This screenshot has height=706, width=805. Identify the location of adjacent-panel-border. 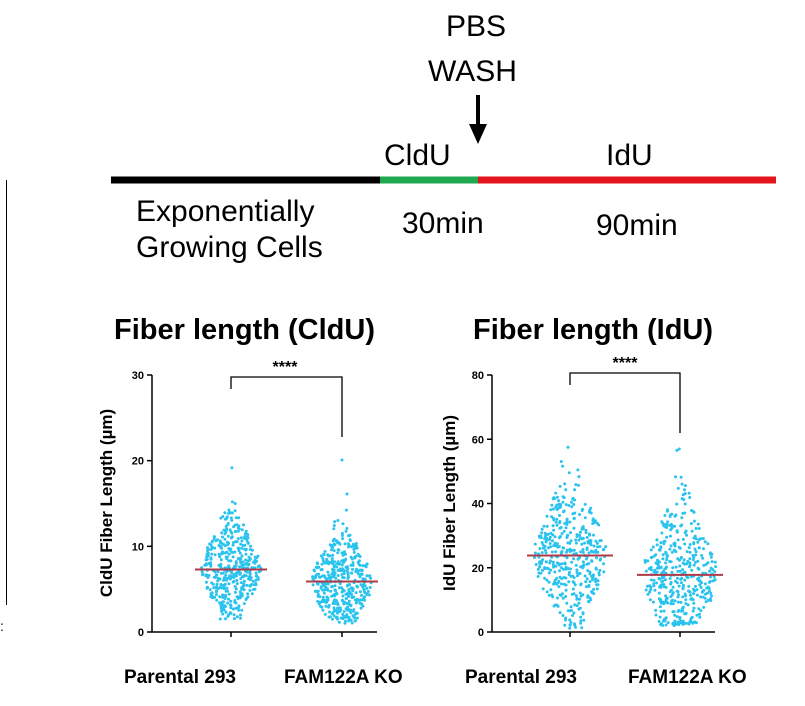
(3, 392).